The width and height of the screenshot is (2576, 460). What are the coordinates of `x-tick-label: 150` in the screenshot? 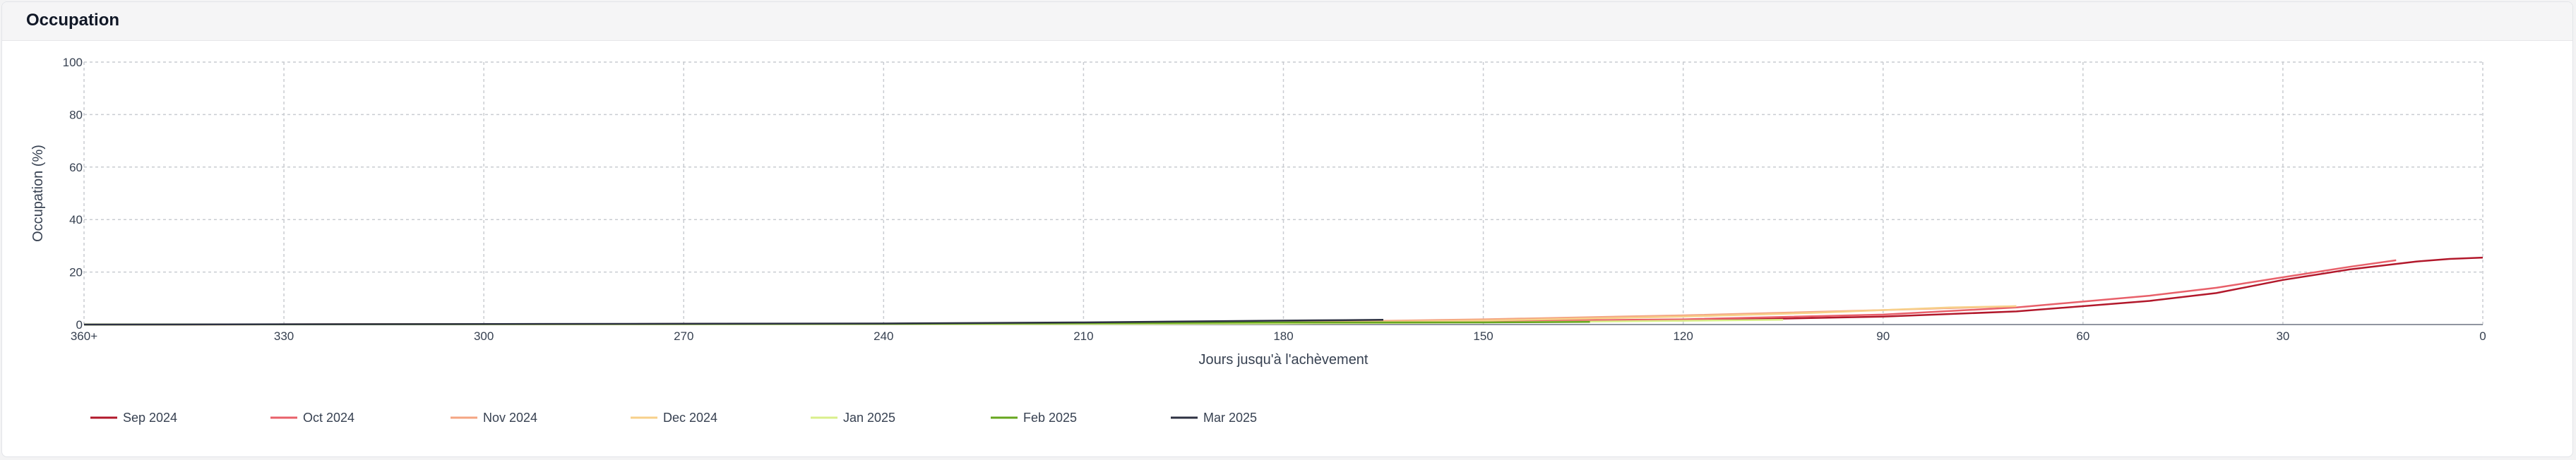 It's located at (1483, 336).